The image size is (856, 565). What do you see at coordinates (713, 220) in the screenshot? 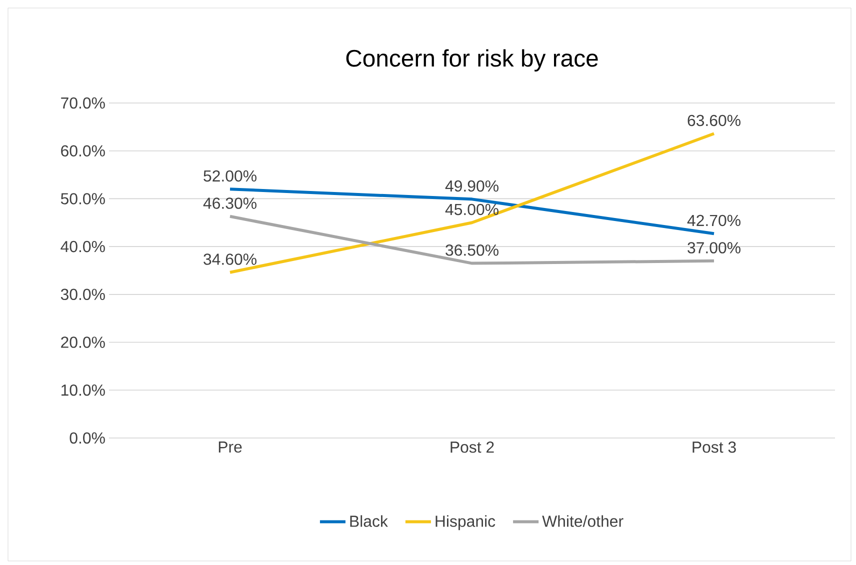
I see `data-label: 42.70%` at bounding box center [713, 220].